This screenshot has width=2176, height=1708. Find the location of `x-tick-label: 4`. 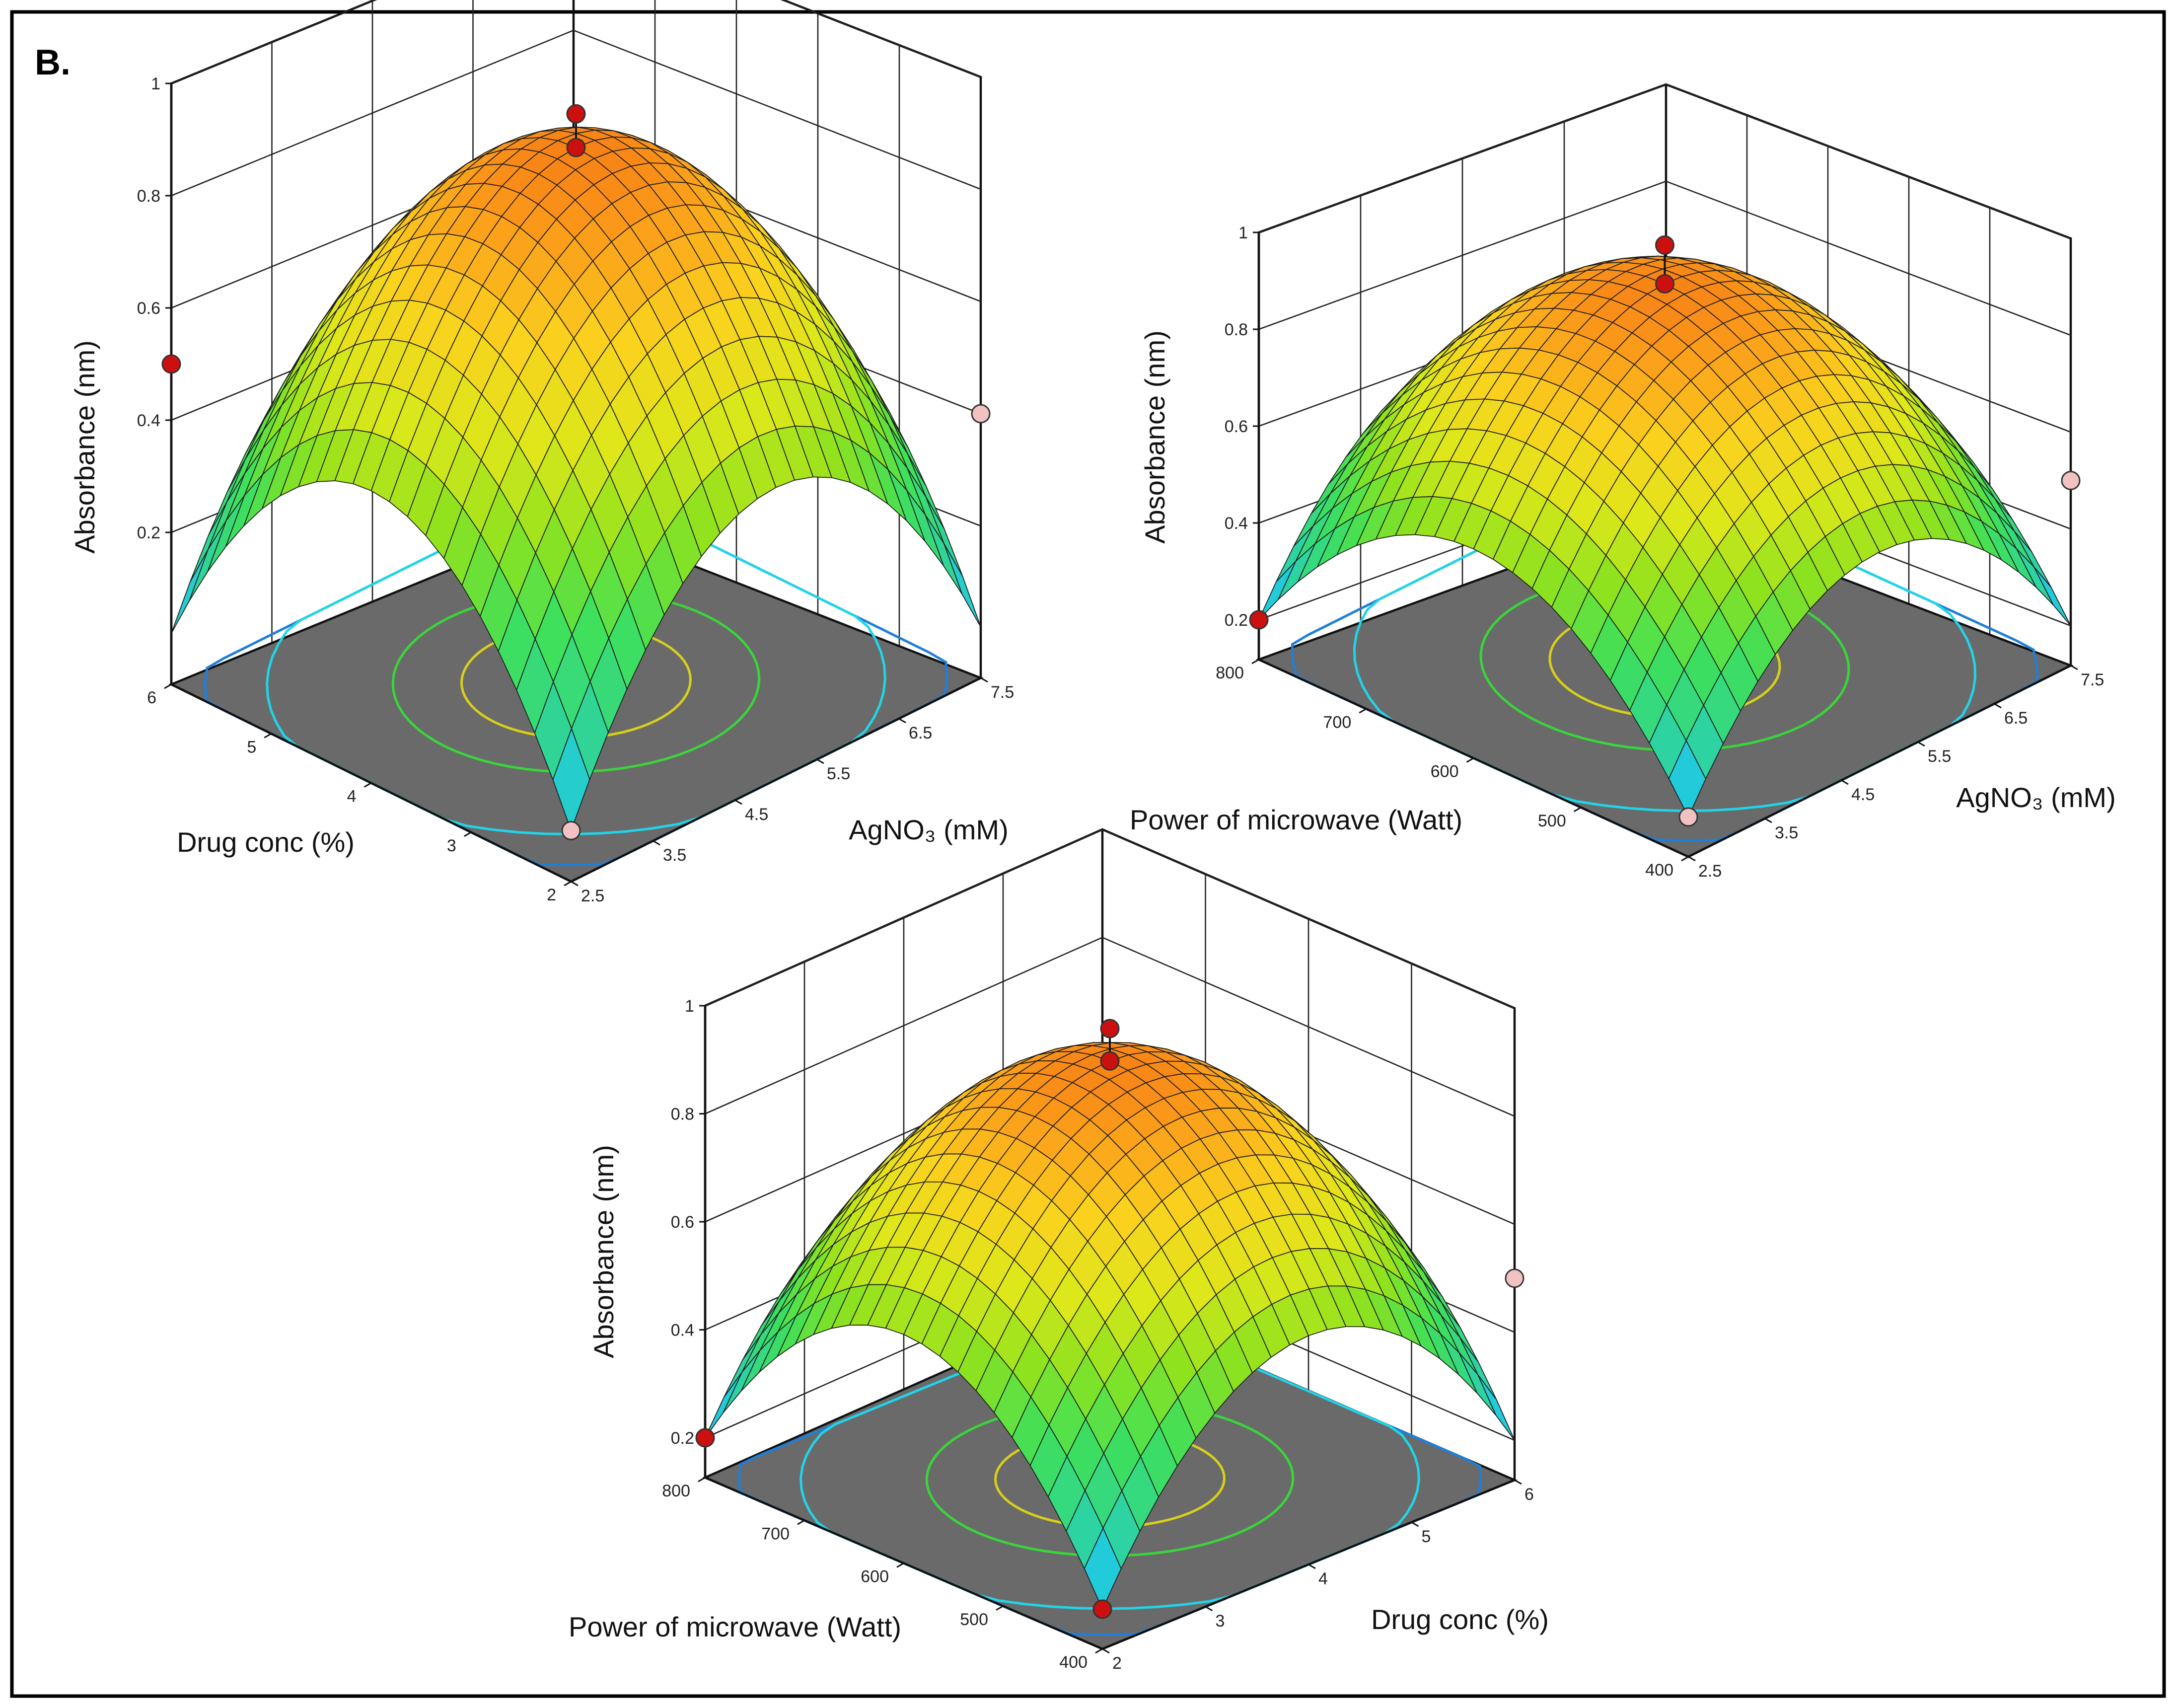

x-tick-label: 4 is located at coordinates (1323, 1578).